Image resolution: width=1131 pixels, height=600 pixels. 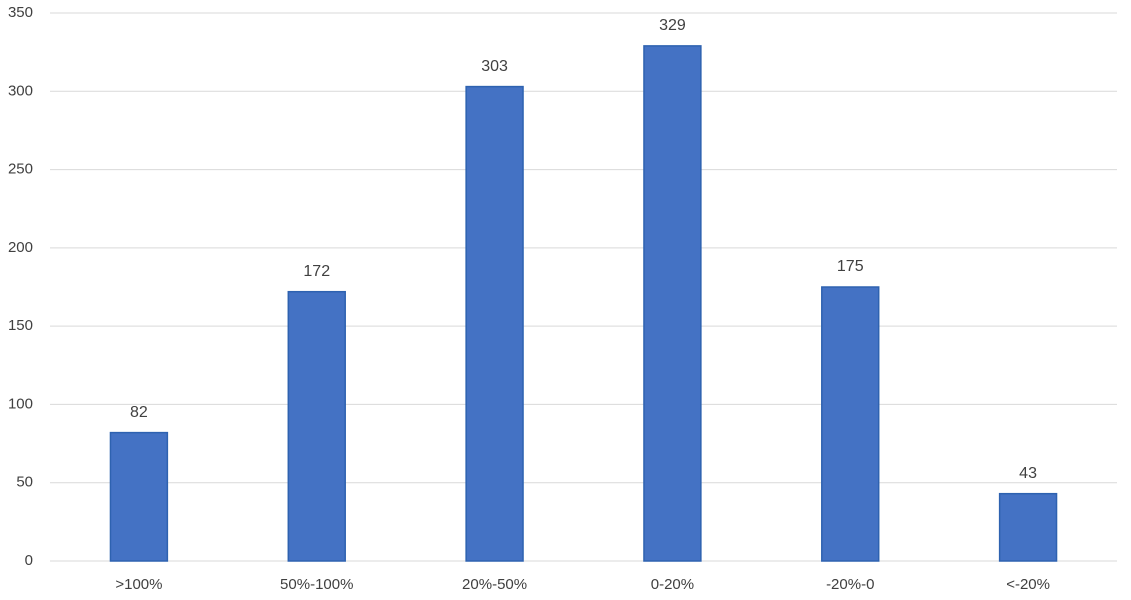 What do you see at coordinates (138, 584) in the screenshot?
I see `x-tick-label: >100%` at bounding box center [138, 584].